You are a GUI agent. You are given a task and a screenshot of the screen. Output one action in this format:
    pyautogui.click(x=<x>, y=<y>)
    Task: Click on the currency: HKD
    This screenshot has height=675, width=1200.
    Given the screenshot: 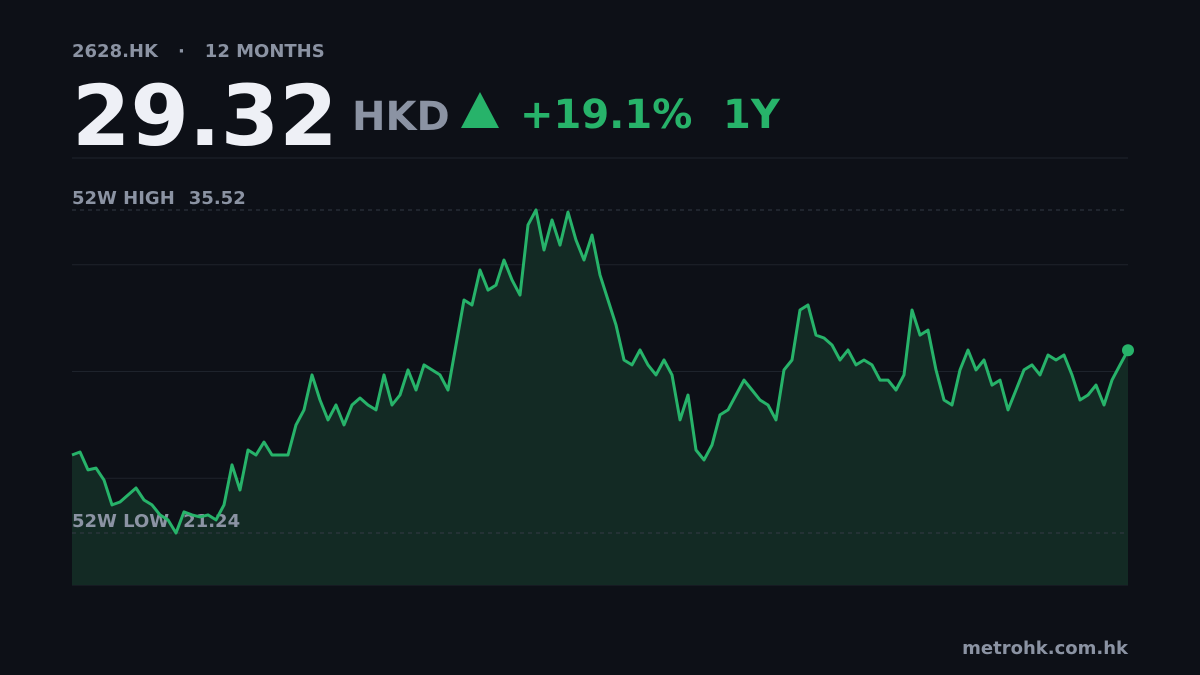 What is the action you would take?
    pyautogui.click(x=401, y=117)
    